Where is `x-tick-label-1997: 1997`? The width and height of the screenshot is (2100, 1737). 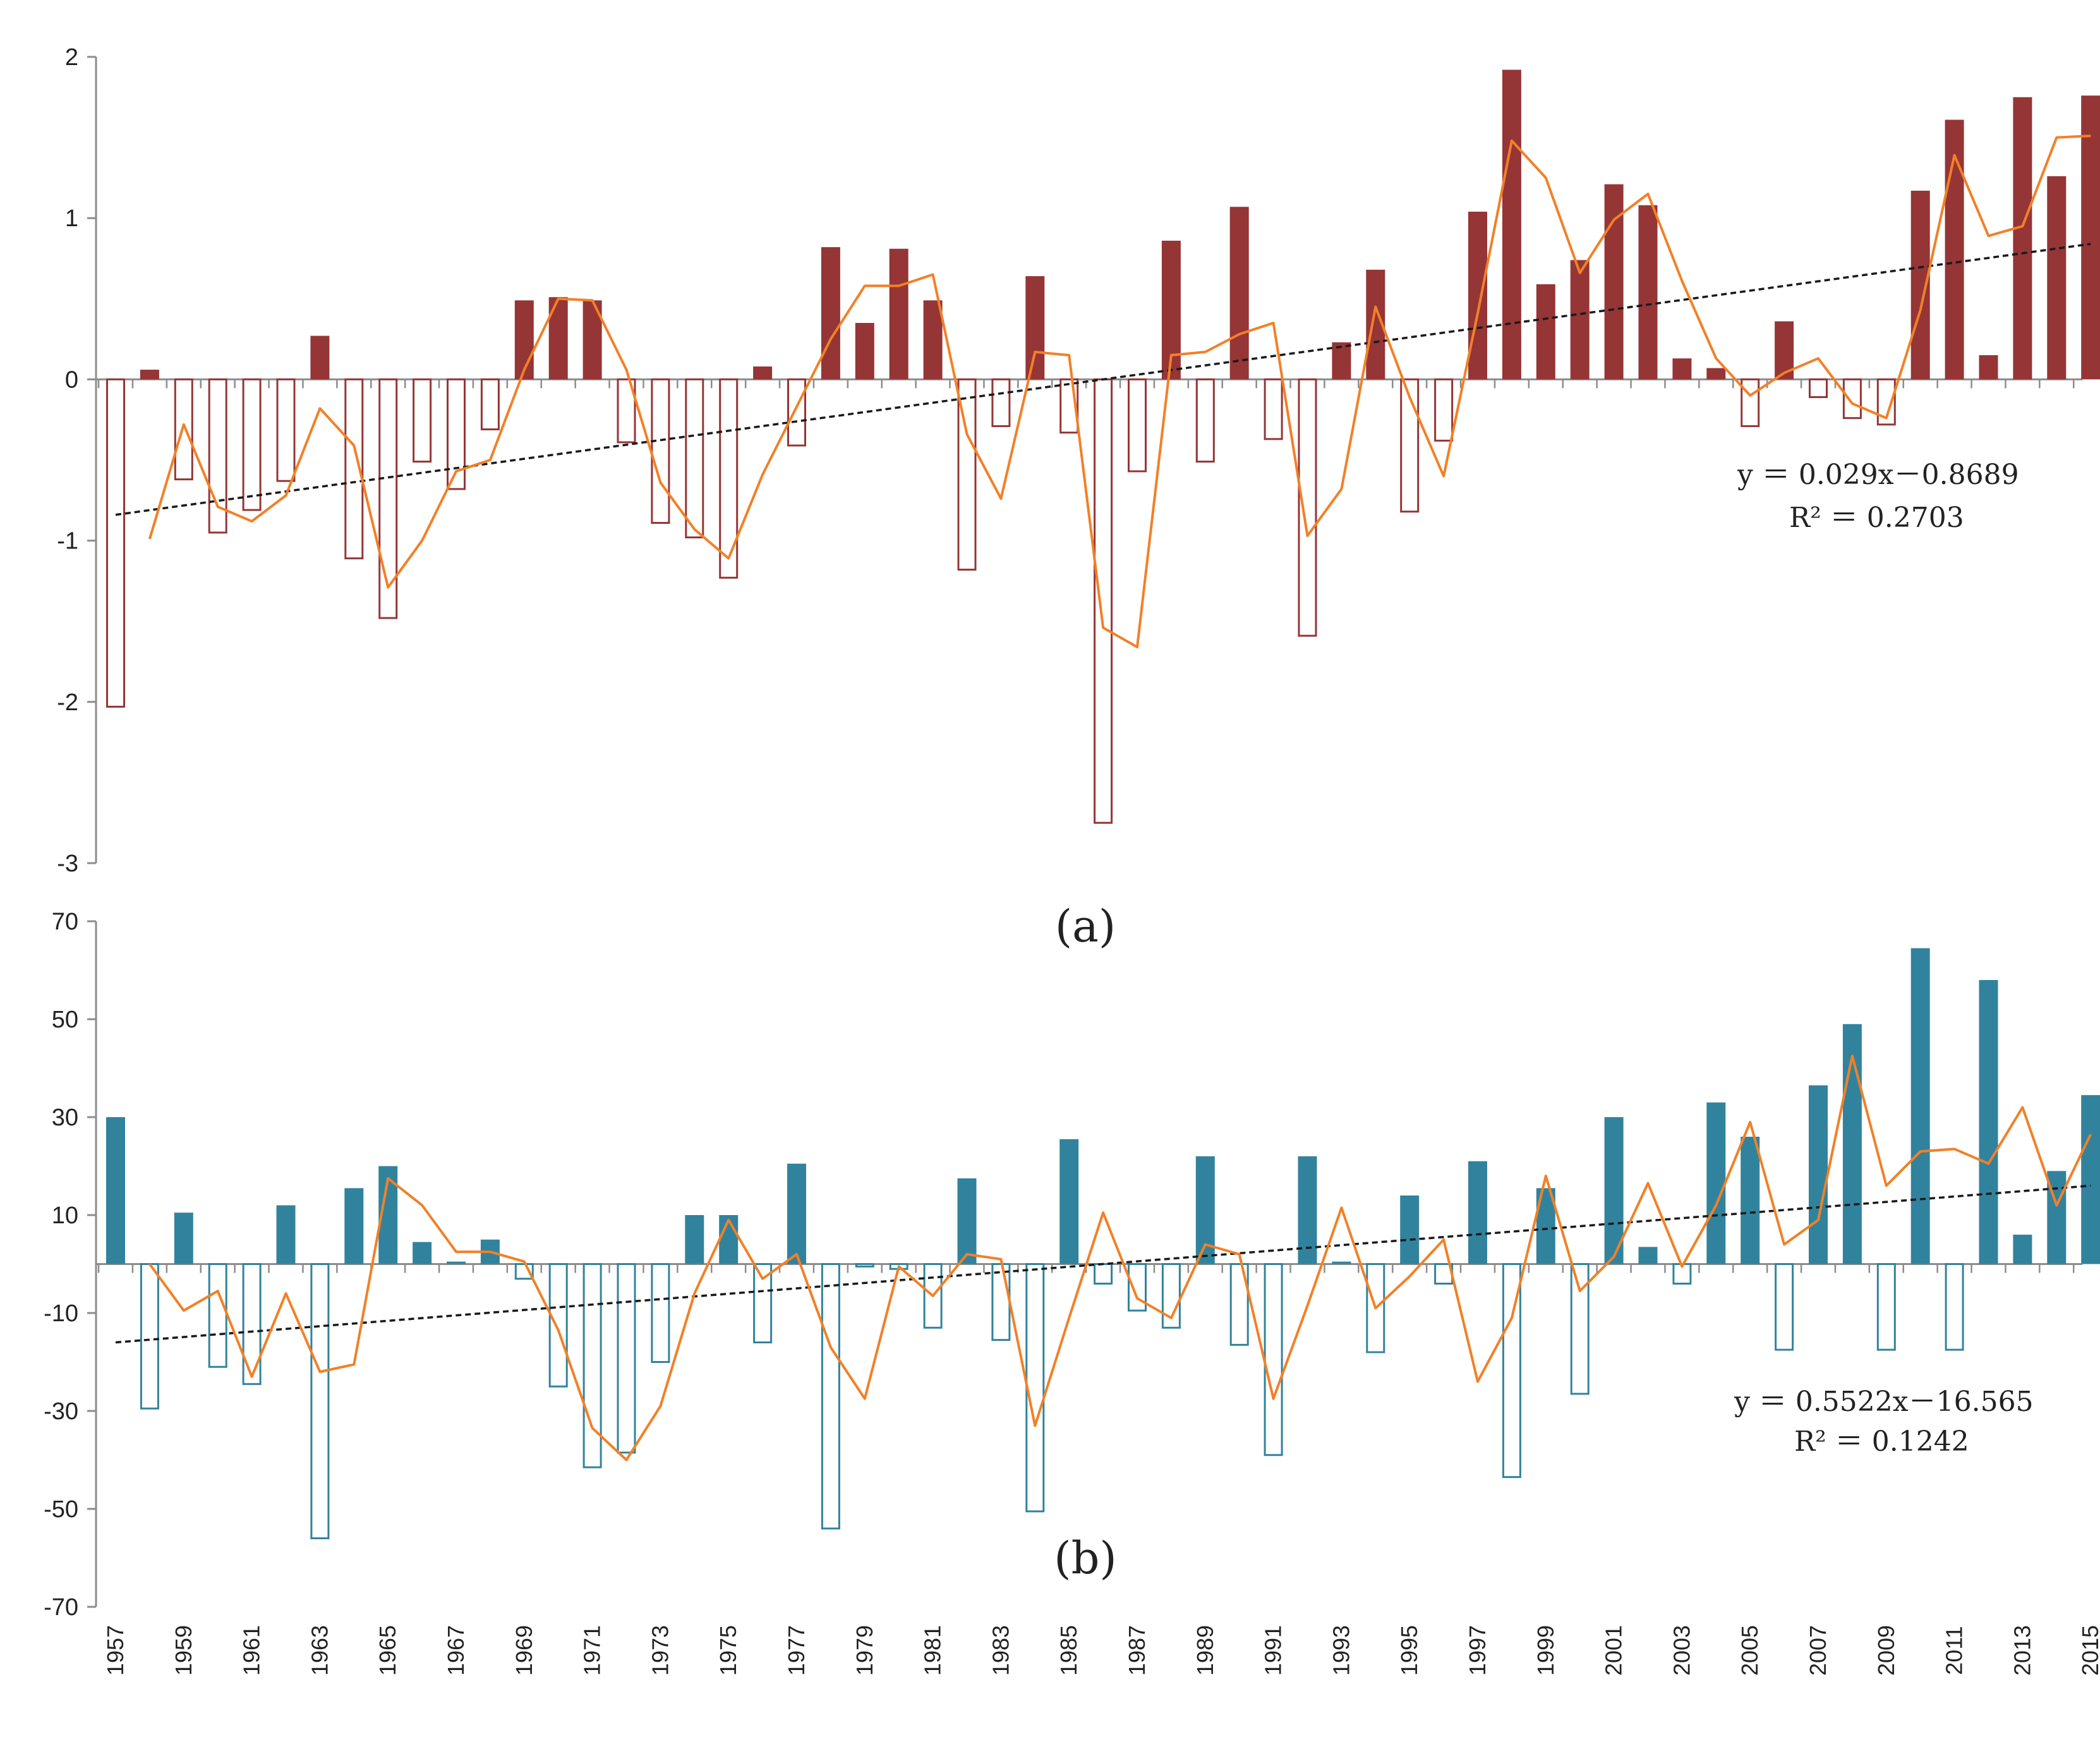
x-tick-label-1997: 1997 is located at coordinates (1477, 1650).